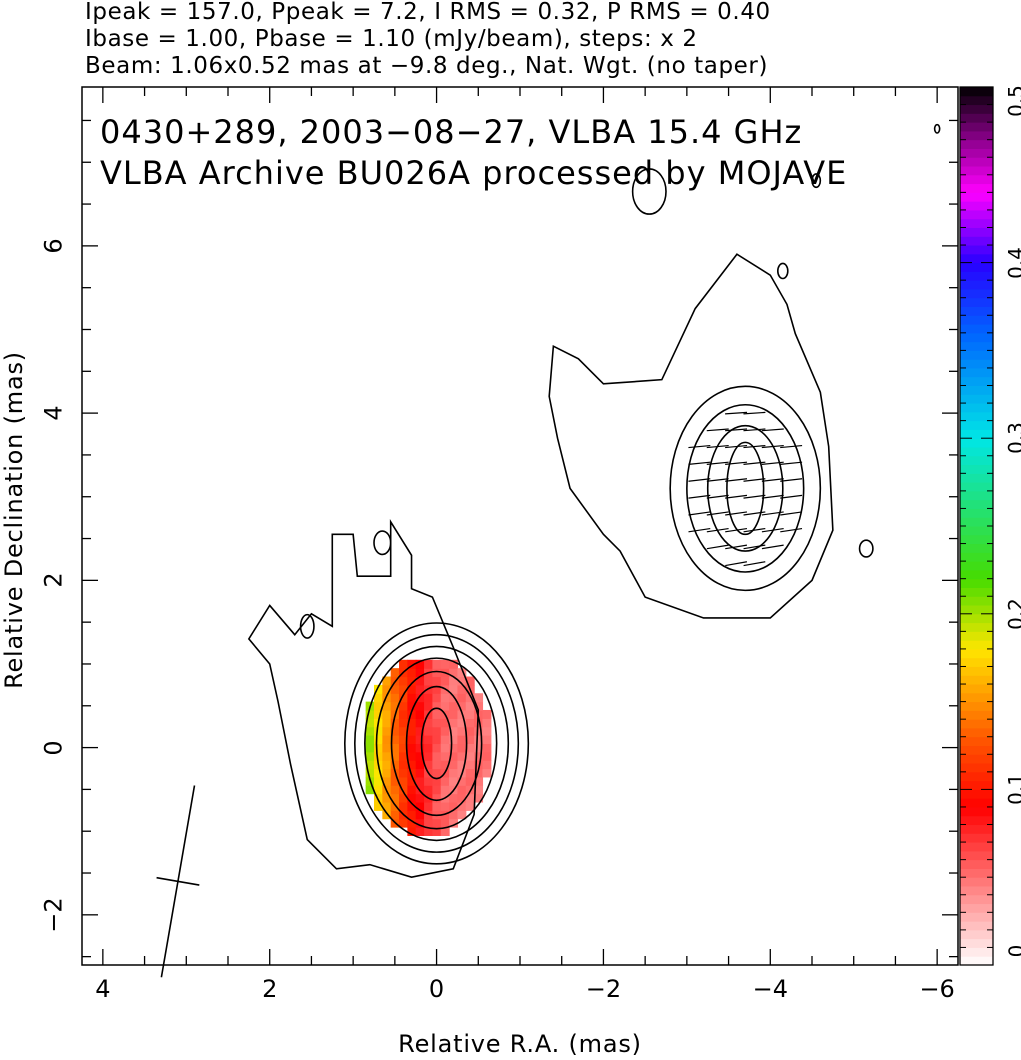 The width and height of the screenshot is (1021, 1060). I want to click on x-tick-label: −4, so click(770, 989).